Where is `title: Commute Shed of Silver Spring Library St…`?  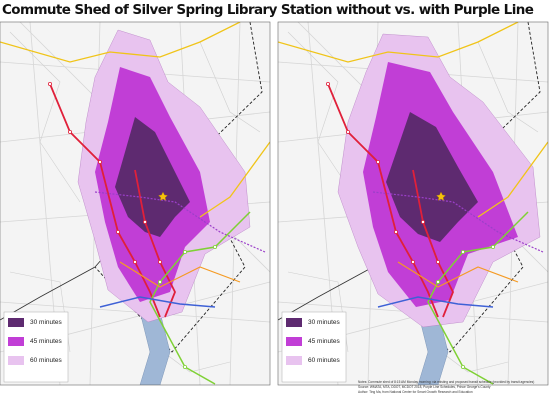
title: Commute Shed of Silver Spring Library St… is located at coordinates (268, 10).